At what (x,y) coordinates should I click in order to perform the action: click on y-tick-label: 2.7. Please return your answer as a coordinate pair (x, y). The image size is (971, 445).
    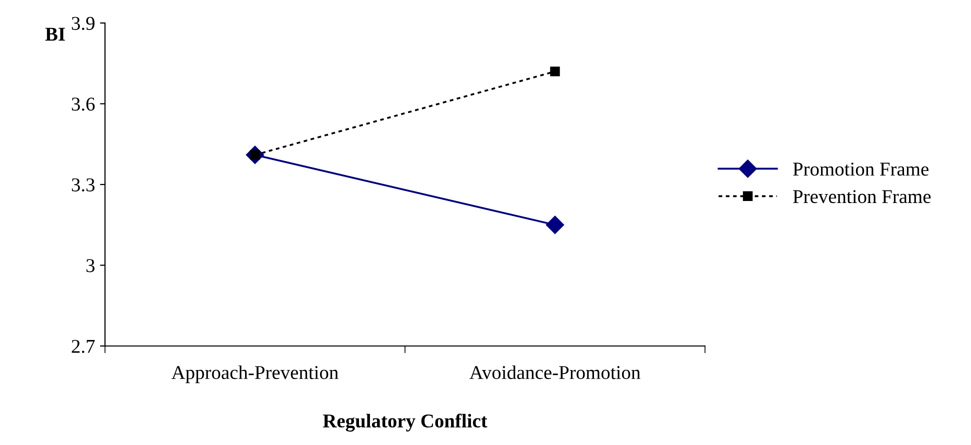
    Looking at the image, I should click on (83, 347).